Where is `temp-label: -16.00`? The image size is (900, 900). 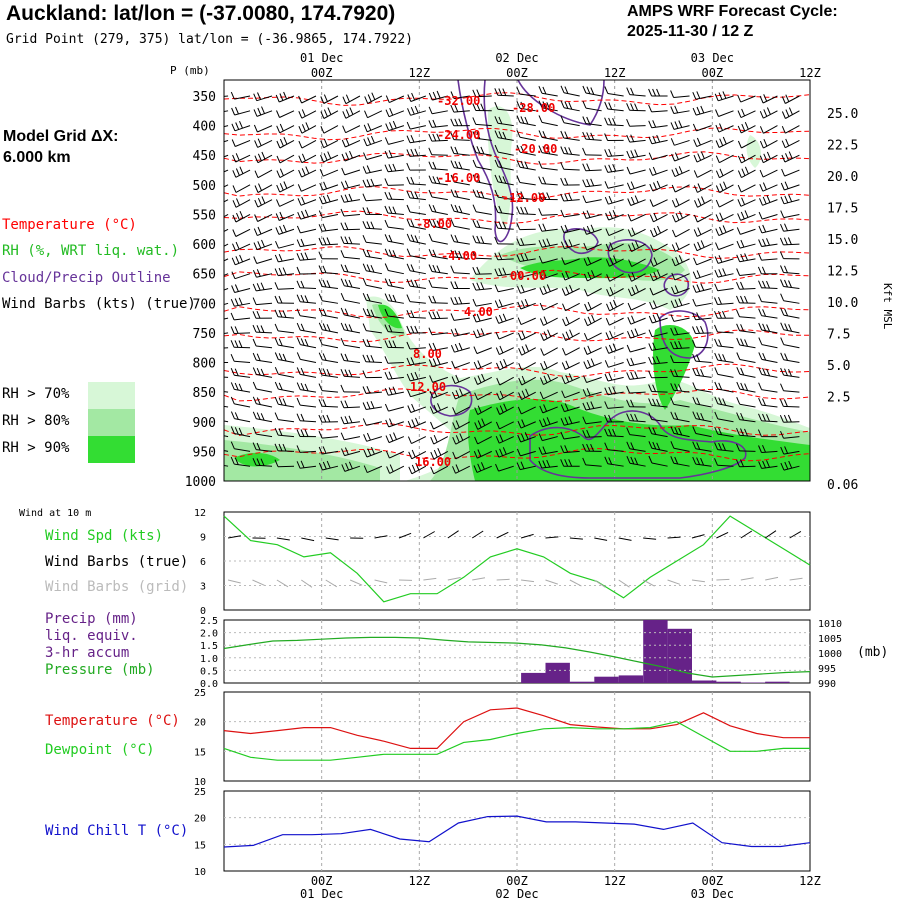 temp-label: -16.00 is located at coordinates (458, 178).